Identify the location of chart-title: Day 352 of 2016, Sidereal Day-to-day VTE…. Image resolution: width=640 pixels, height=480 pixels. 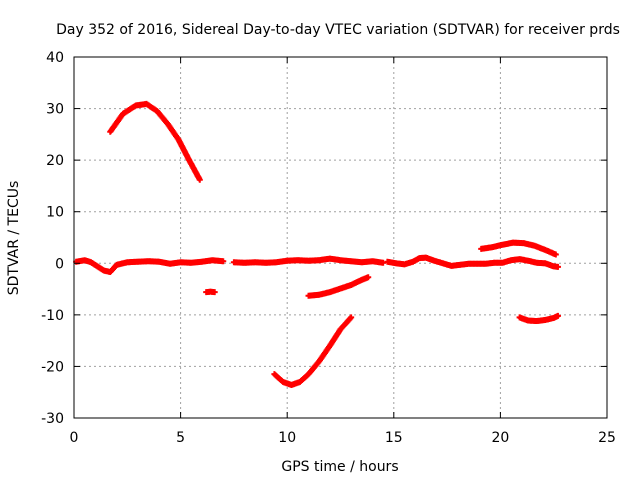
(338, 30).